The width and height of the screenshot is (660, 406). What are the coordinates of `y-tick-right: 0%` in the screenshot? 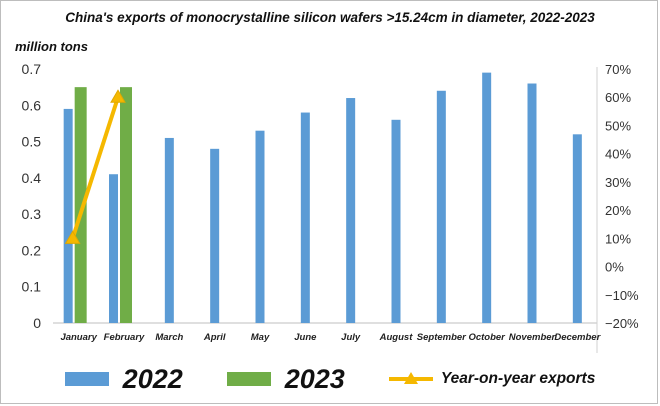 It's located at (614, 267).